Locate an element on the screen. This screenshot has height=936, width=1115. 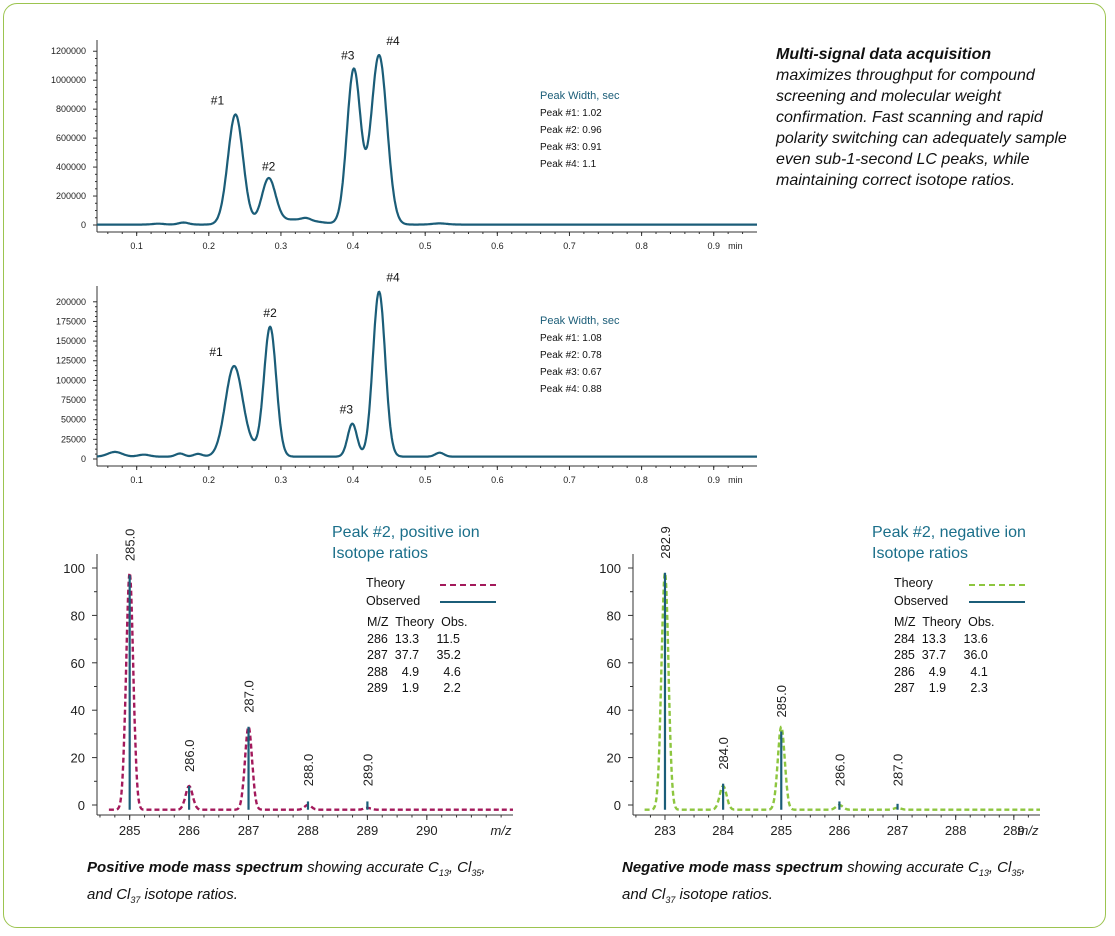
side-description-bold: Multi-signal data acquisition is located at coordinates (884, 54).